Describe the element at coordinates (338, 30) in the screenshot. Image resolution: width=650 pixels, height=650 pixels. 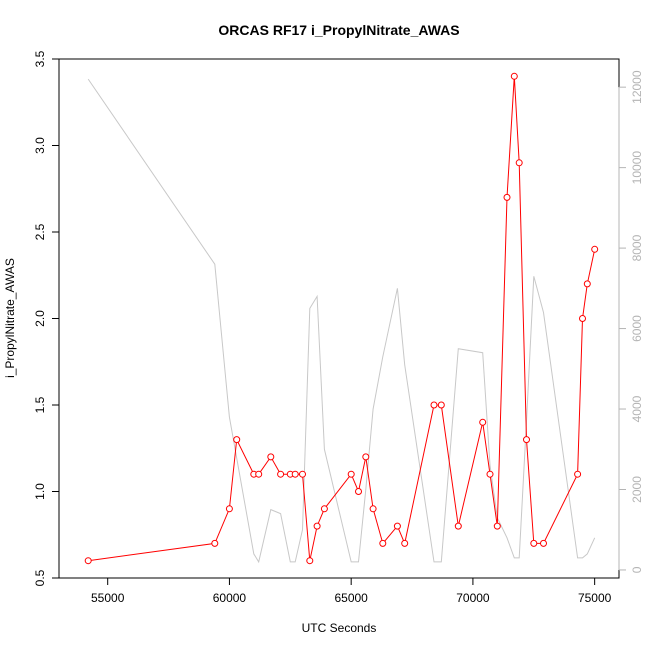
I see `chart-title: ORCAS RF17 i_PropylNitrate_AWAS` at that location.